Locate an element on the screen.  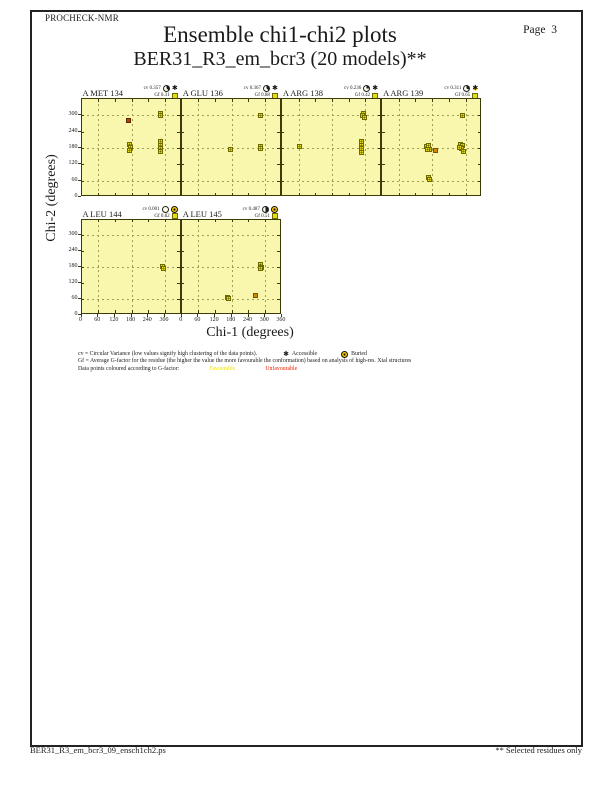
plot-header-a-leu-144: A LEU 144 cv 0.001 Gf 0.82 is located at coordinates (131, 211).